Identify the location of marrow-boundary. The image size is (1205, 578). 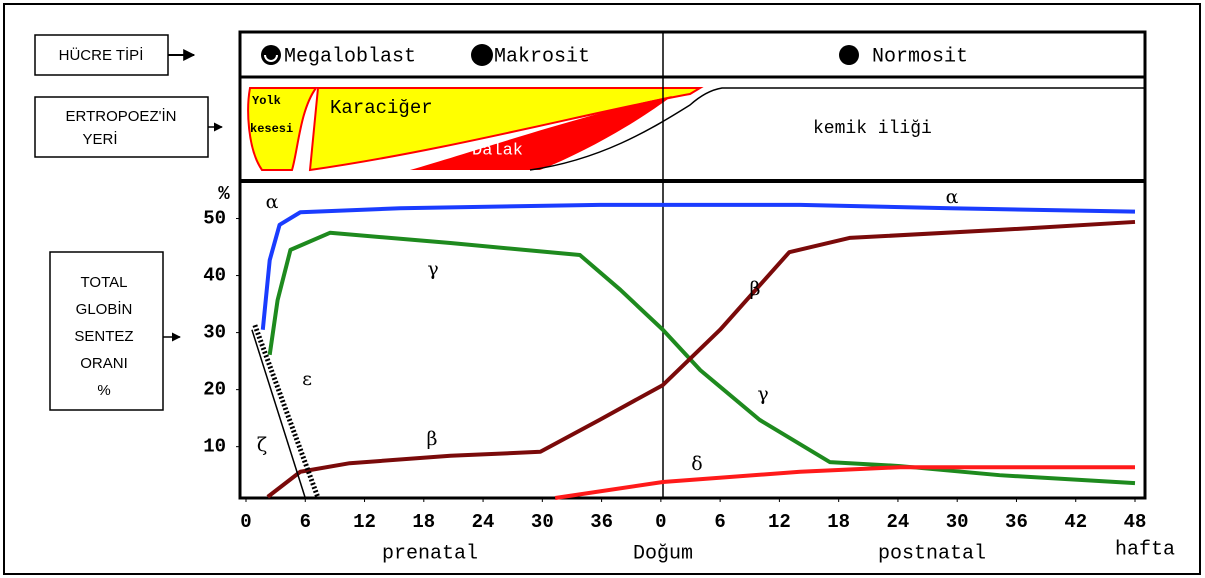
(837, 129).